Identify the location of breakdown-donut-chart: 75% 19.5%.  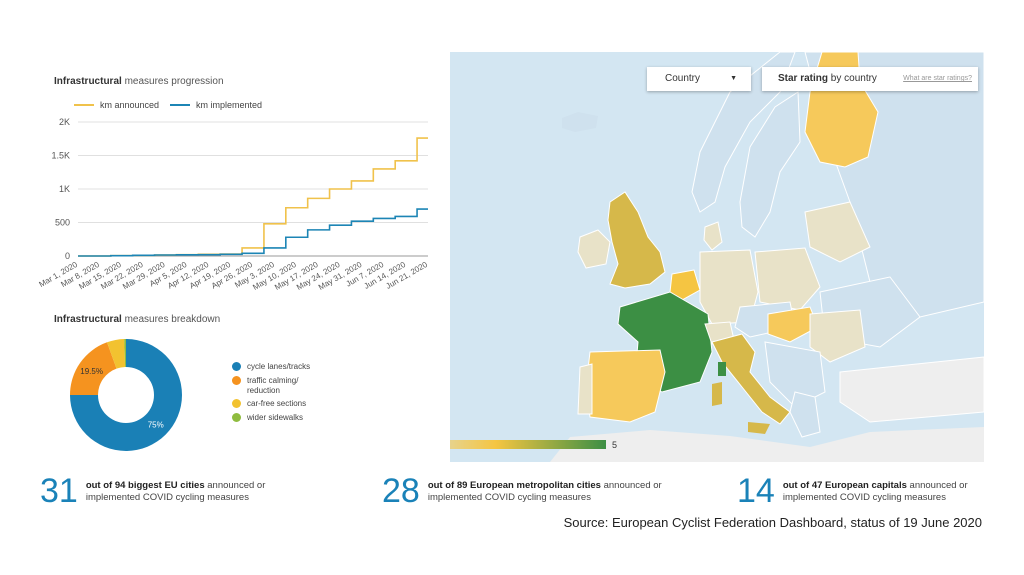
(126, 395).